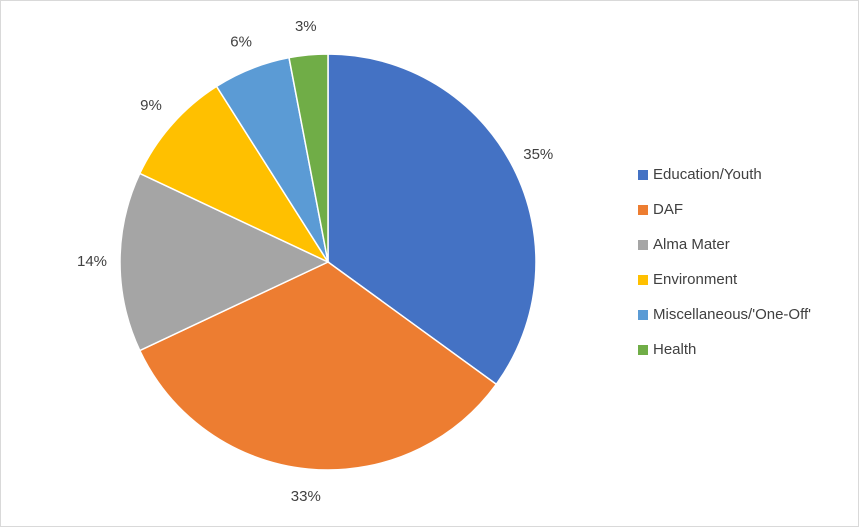 The height and width of the screenshot is (527, 859). Describe the element at coordinates (732, 314) in the screenshot. I see `legend-label: Miscellaneous/'One-Off'` at that location.